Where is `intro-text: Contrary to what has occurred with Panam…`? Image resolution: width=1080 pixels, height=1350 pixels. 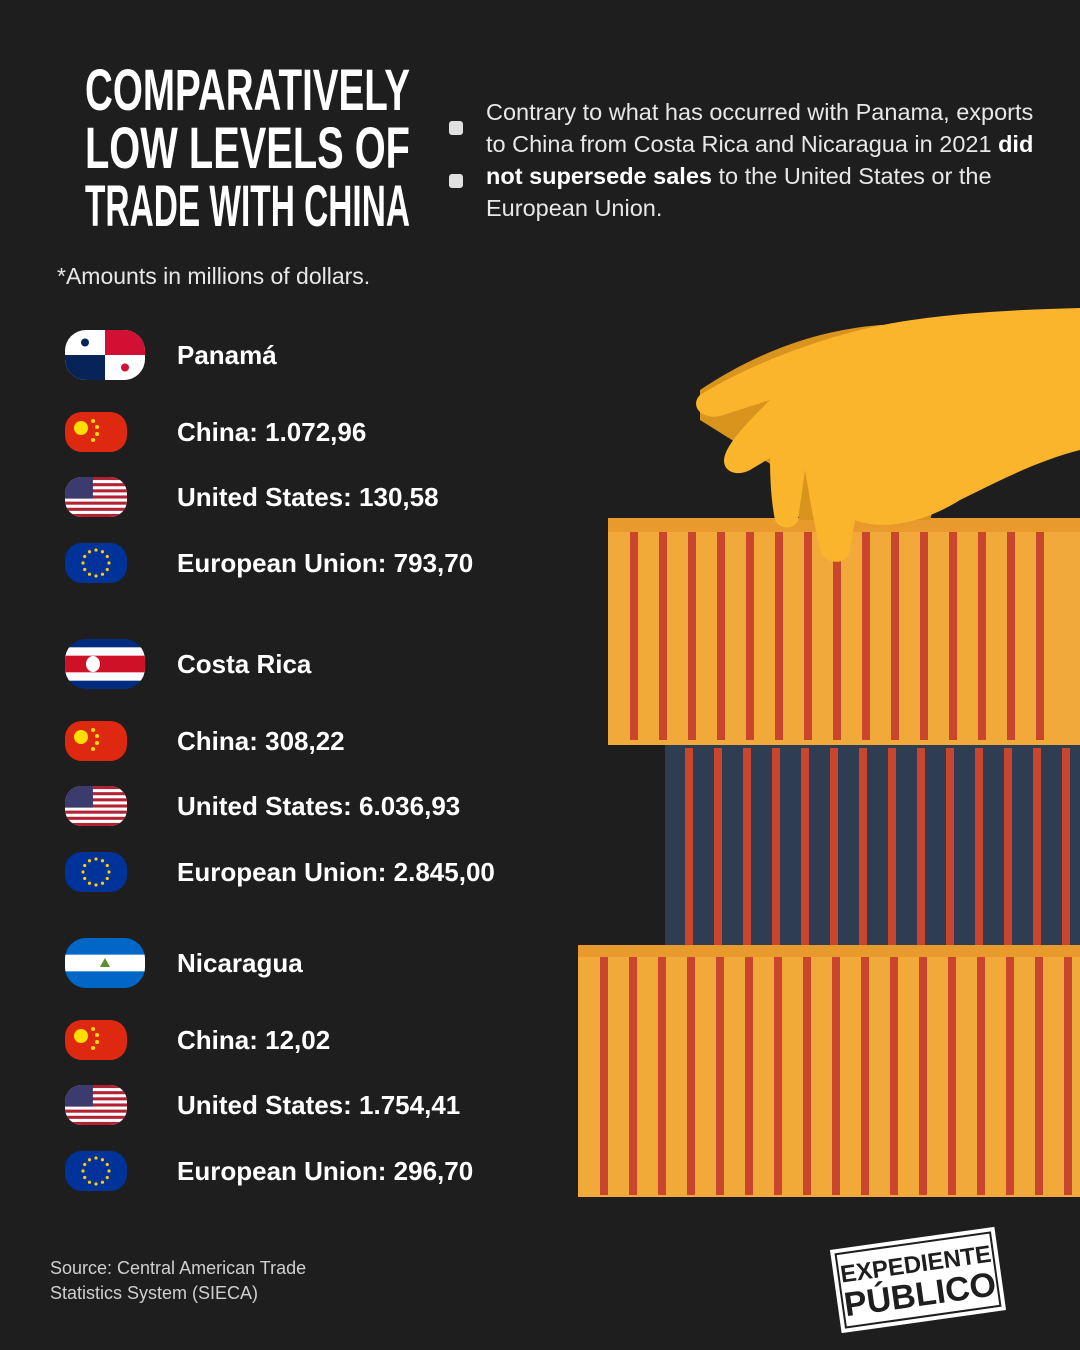
intro-text: Contrary to what has occurred with Panam… is located at coordinates (760, 128).